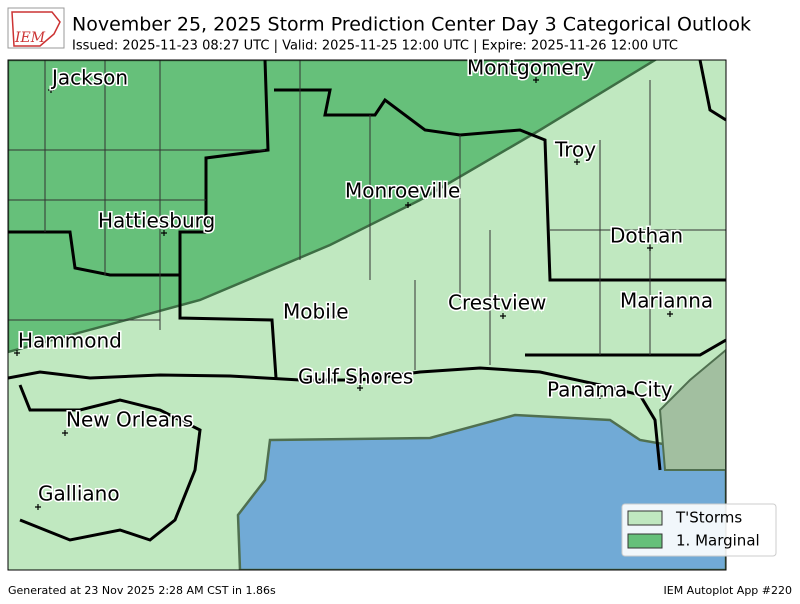  I want to click on city-label: Galliano, so click(79, 494).